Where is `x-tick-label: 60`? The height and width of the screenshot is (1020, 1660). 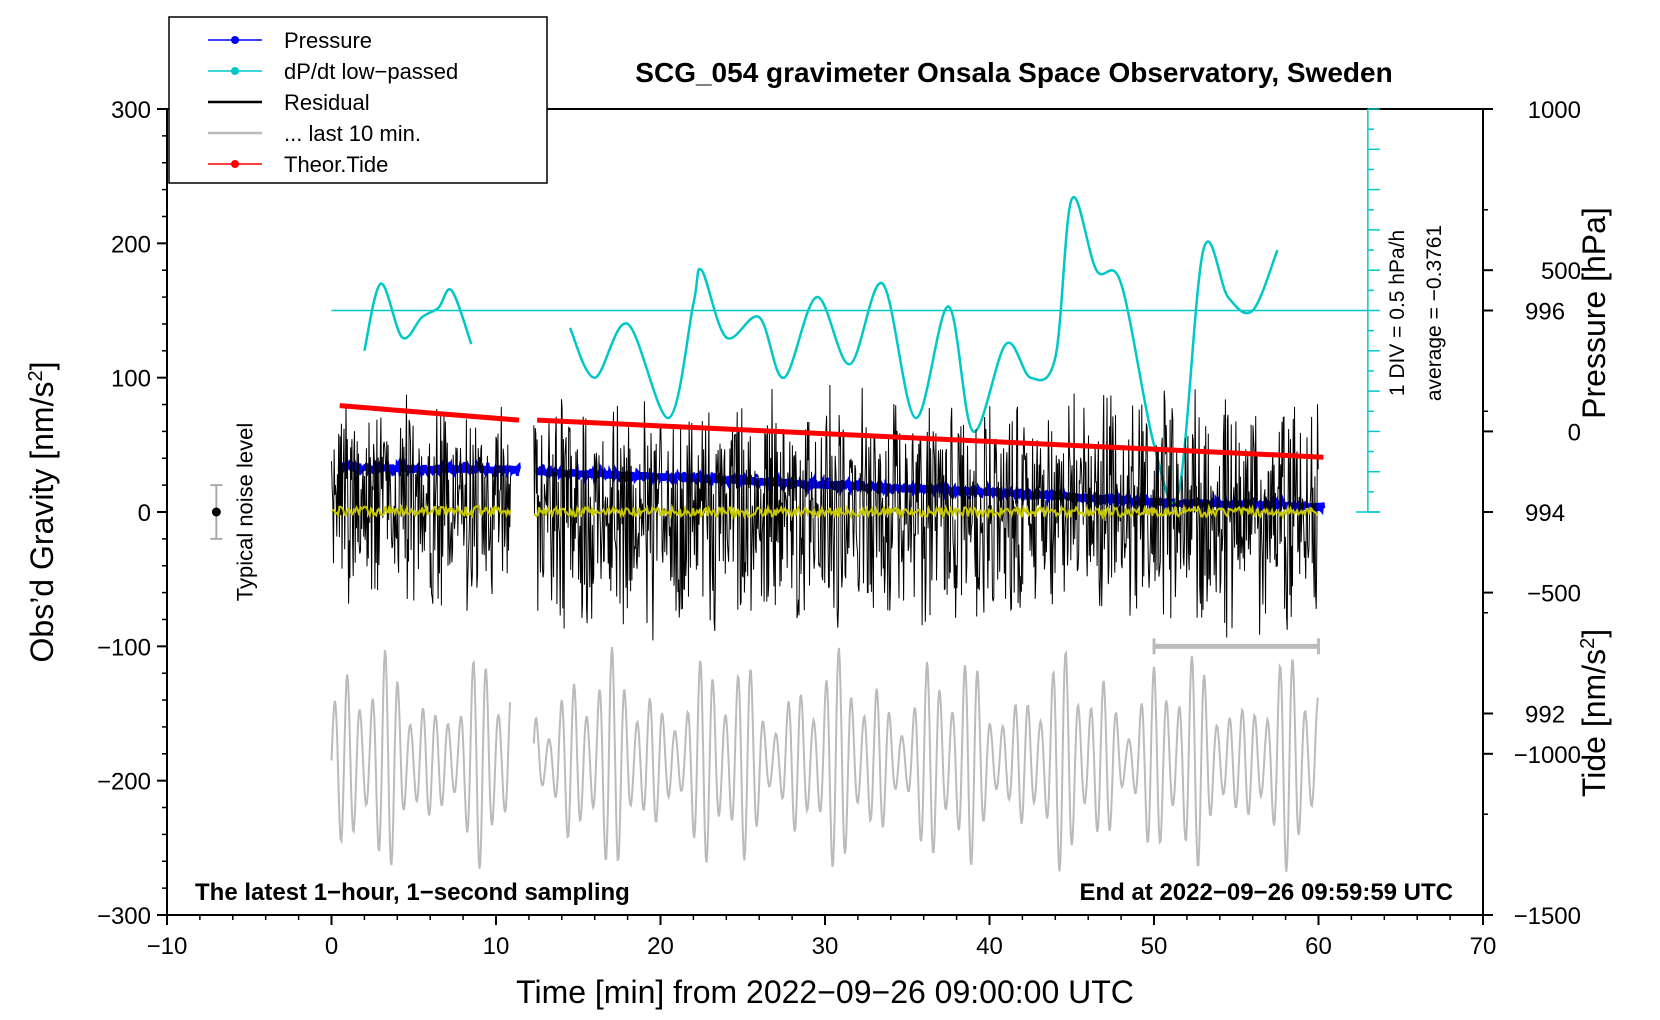
x-tick-label: 60 is located at coordinates (1318, 946).